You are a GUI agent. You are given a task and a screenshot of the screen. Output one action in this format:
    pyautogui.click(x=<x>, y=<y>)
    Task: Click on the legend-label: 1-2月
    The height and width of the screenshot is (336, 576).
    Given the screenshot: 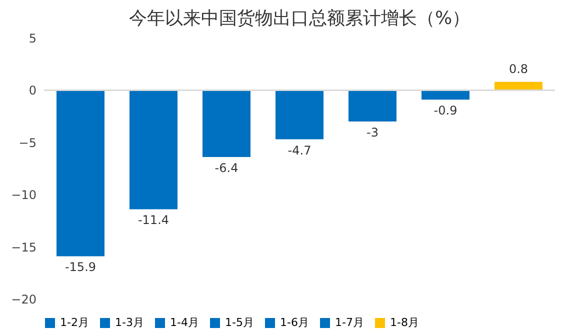 What is the action you would take?
    pyautogui.click(x=74, y=322)
    